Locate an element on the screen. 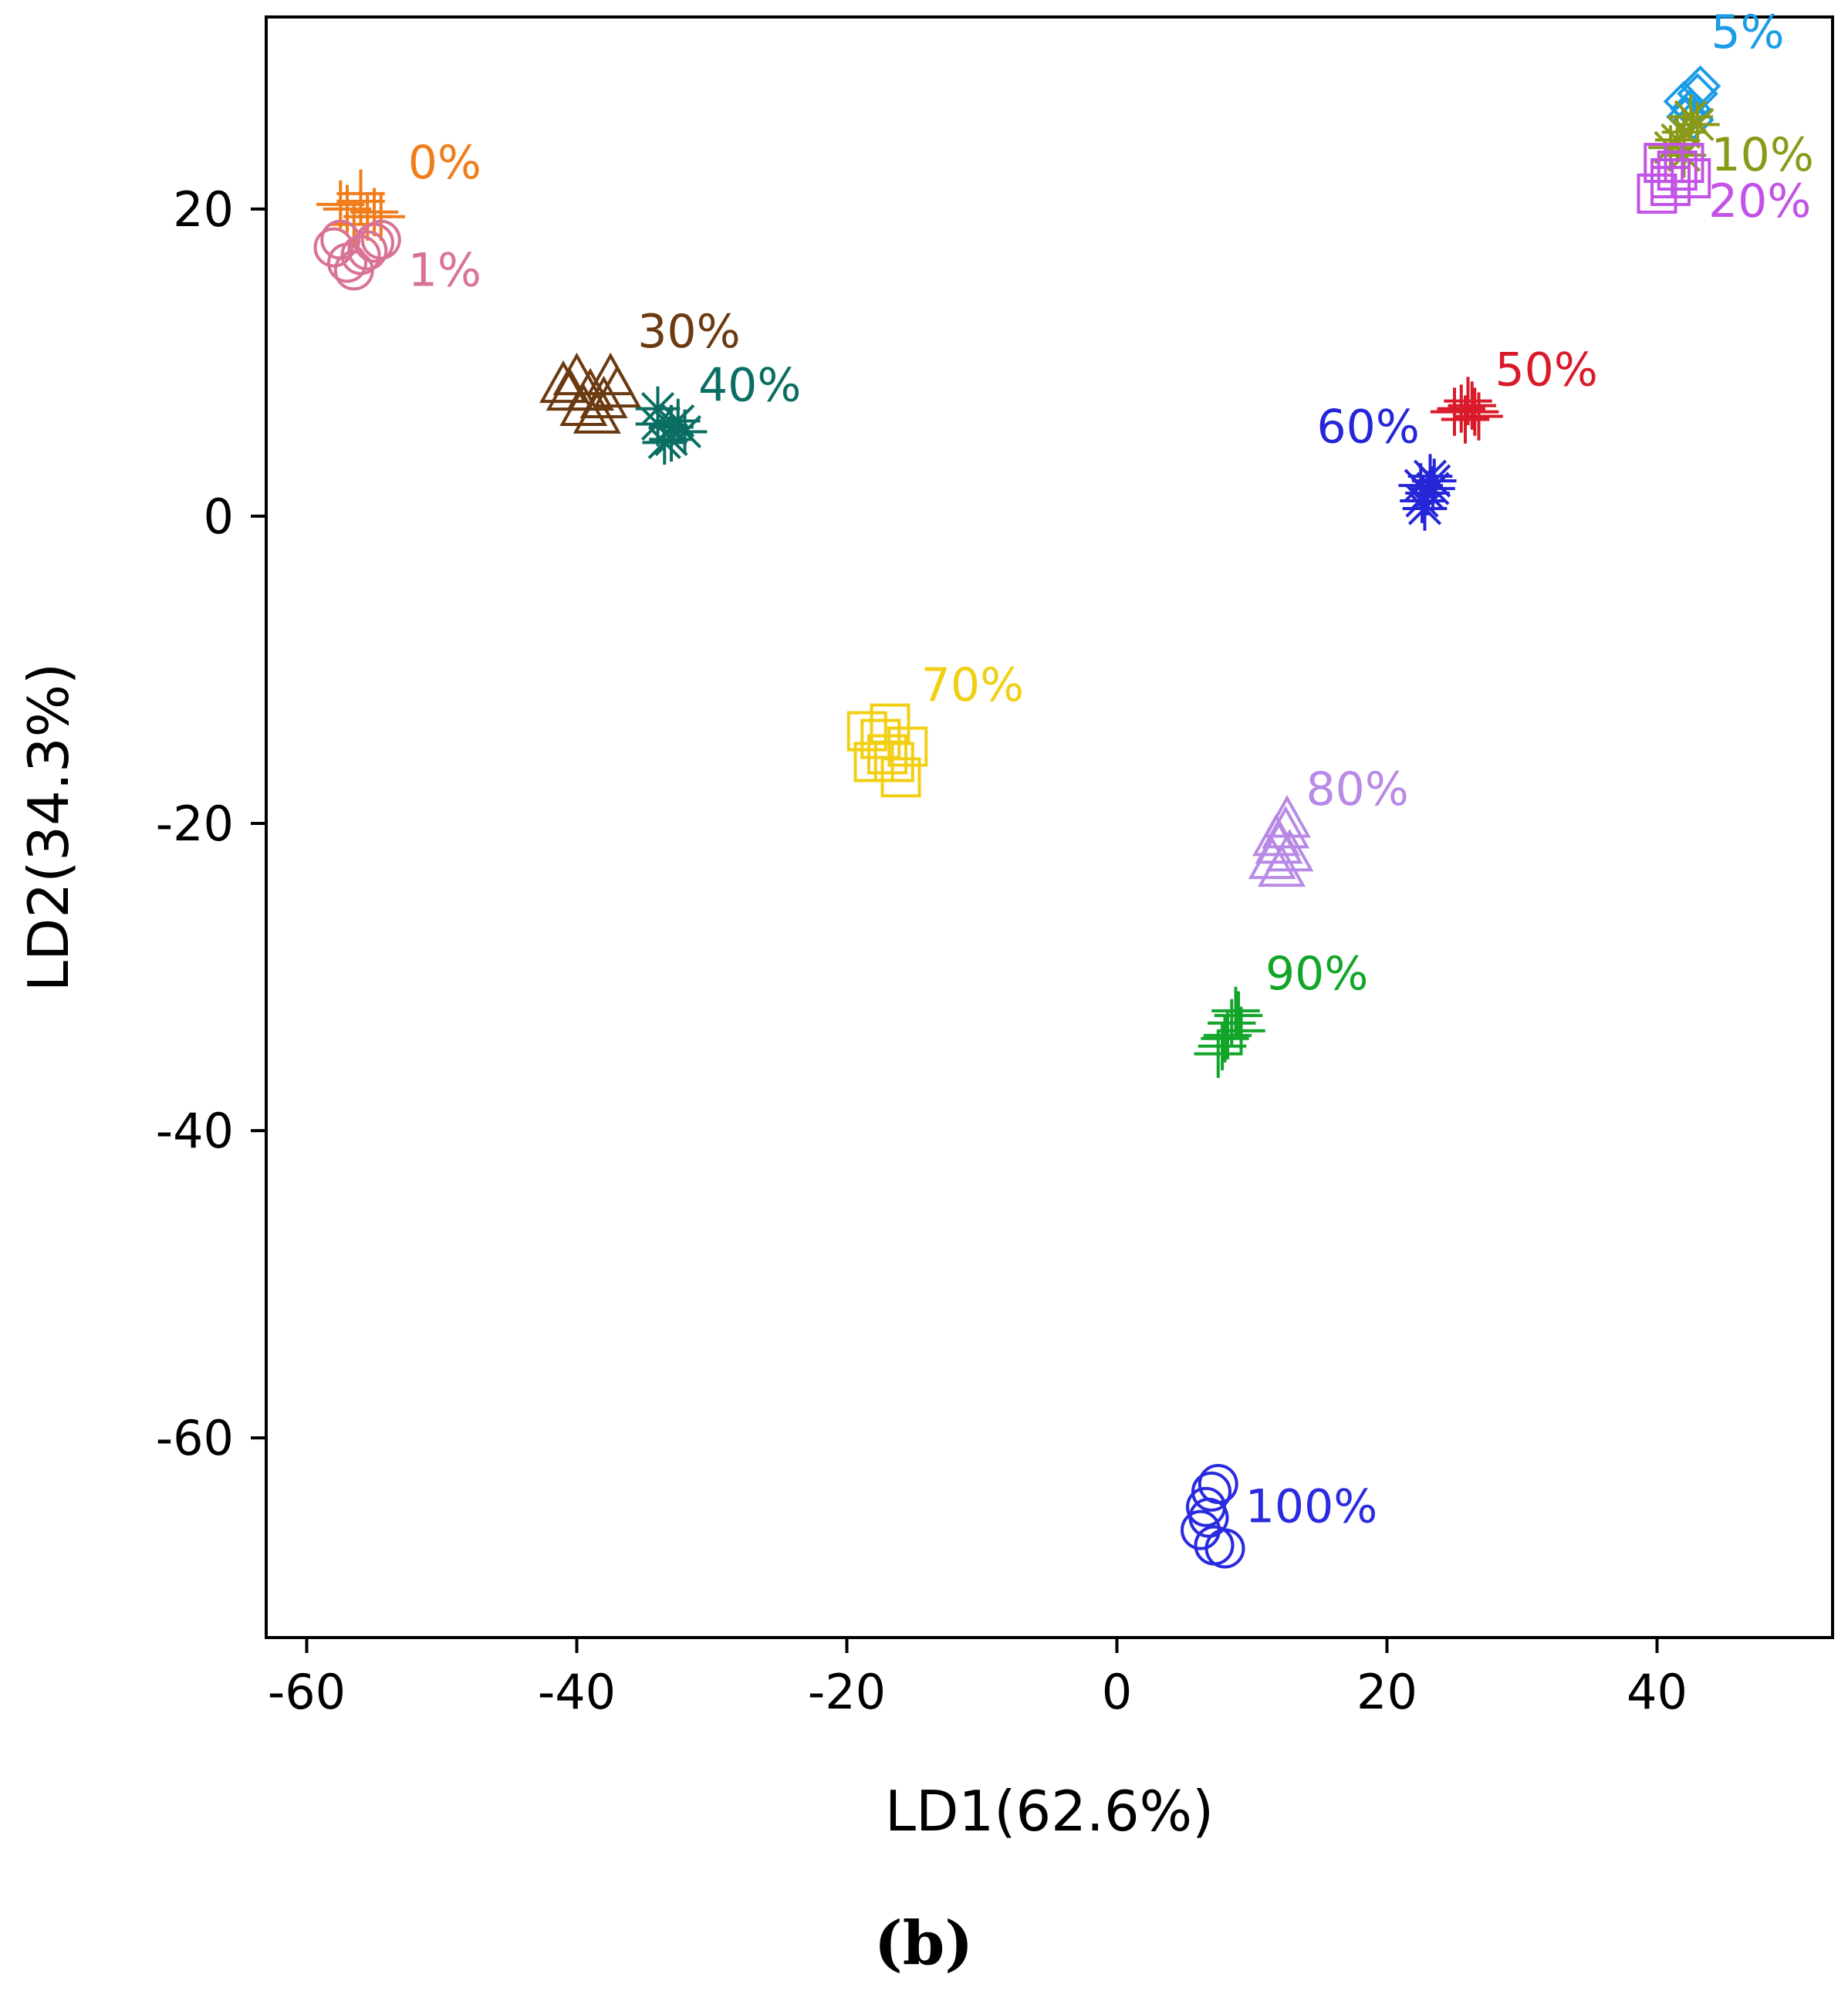 The image size is (1848, 1991). y-tick-label: -40 is located at coordinates (195, 1131).